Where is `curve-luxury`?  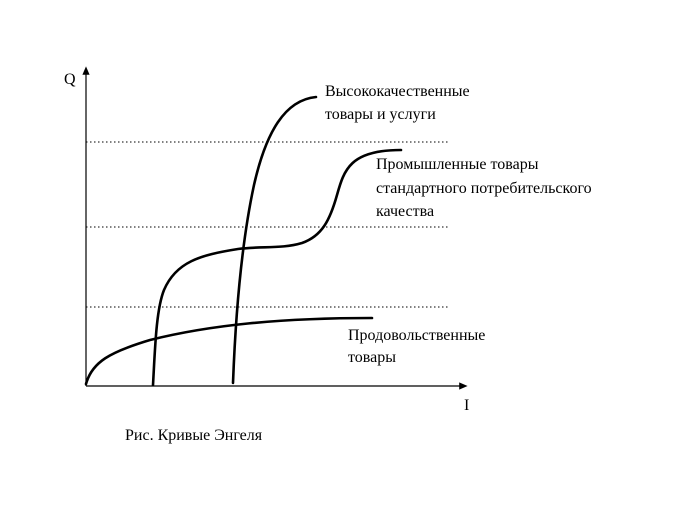 curve-luxury is located at coordinates (274, 240).